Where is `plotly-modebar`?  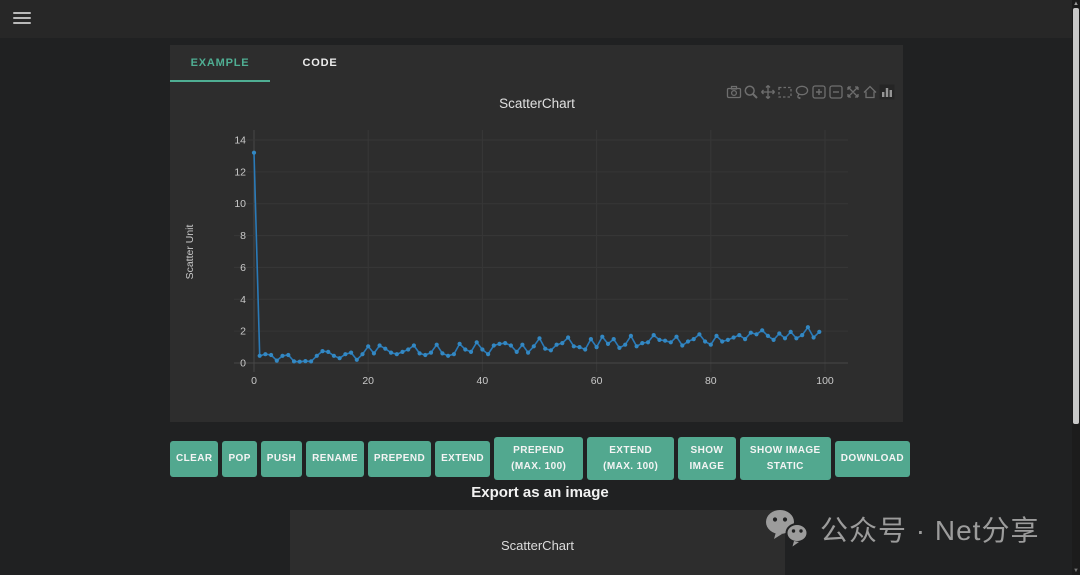
plotly-modebar is located at coordinates (810, 92).